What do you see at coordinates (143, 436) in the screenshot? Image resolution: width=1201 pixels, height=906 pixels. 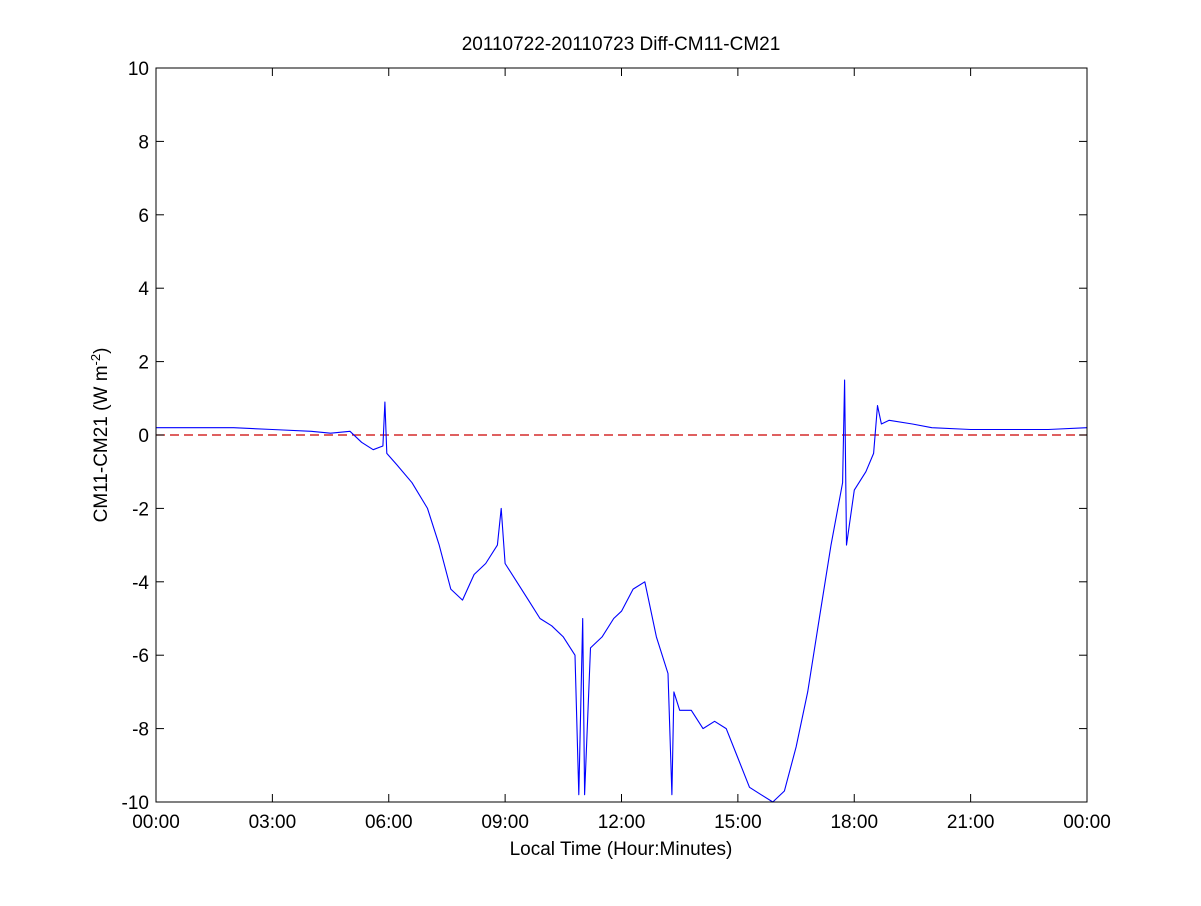 I see `y-tick-label: 0` at bounding box center [143, 436].